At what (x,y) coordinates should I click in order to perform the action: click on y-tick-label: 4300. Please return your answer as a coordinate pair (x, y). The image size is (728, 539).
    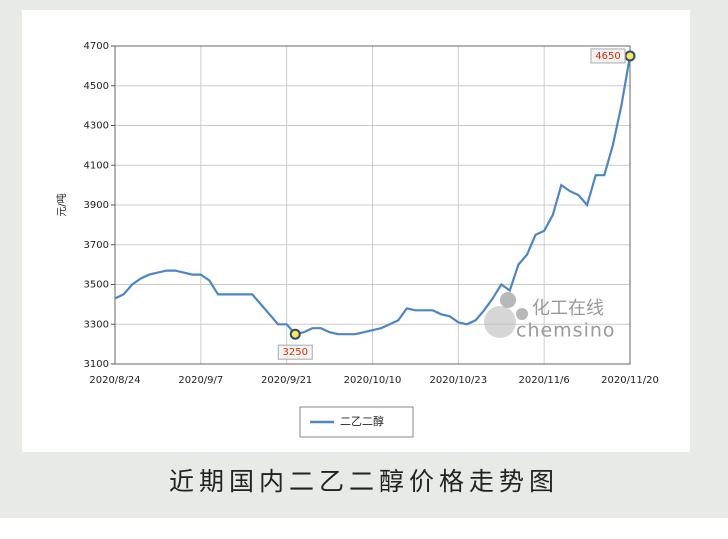
    Looking at the image, I should click on (96, 126).